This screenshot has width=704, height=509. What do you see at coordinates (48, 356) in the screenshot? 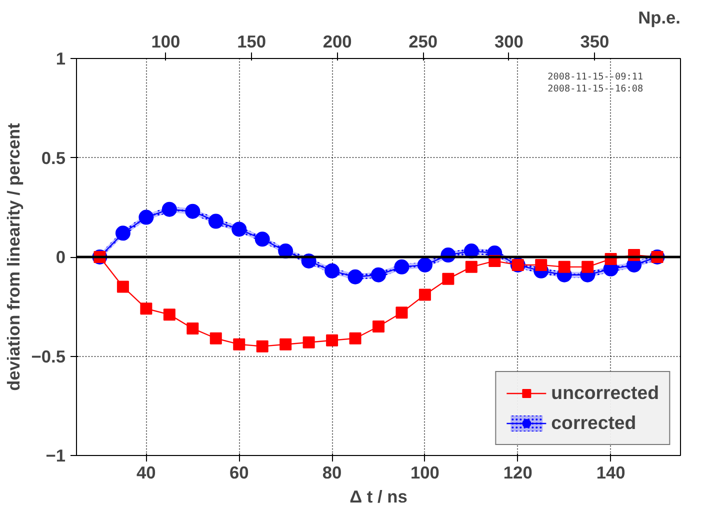
I see `y-tick-label: −0.5` at bounding box center [48, 356].